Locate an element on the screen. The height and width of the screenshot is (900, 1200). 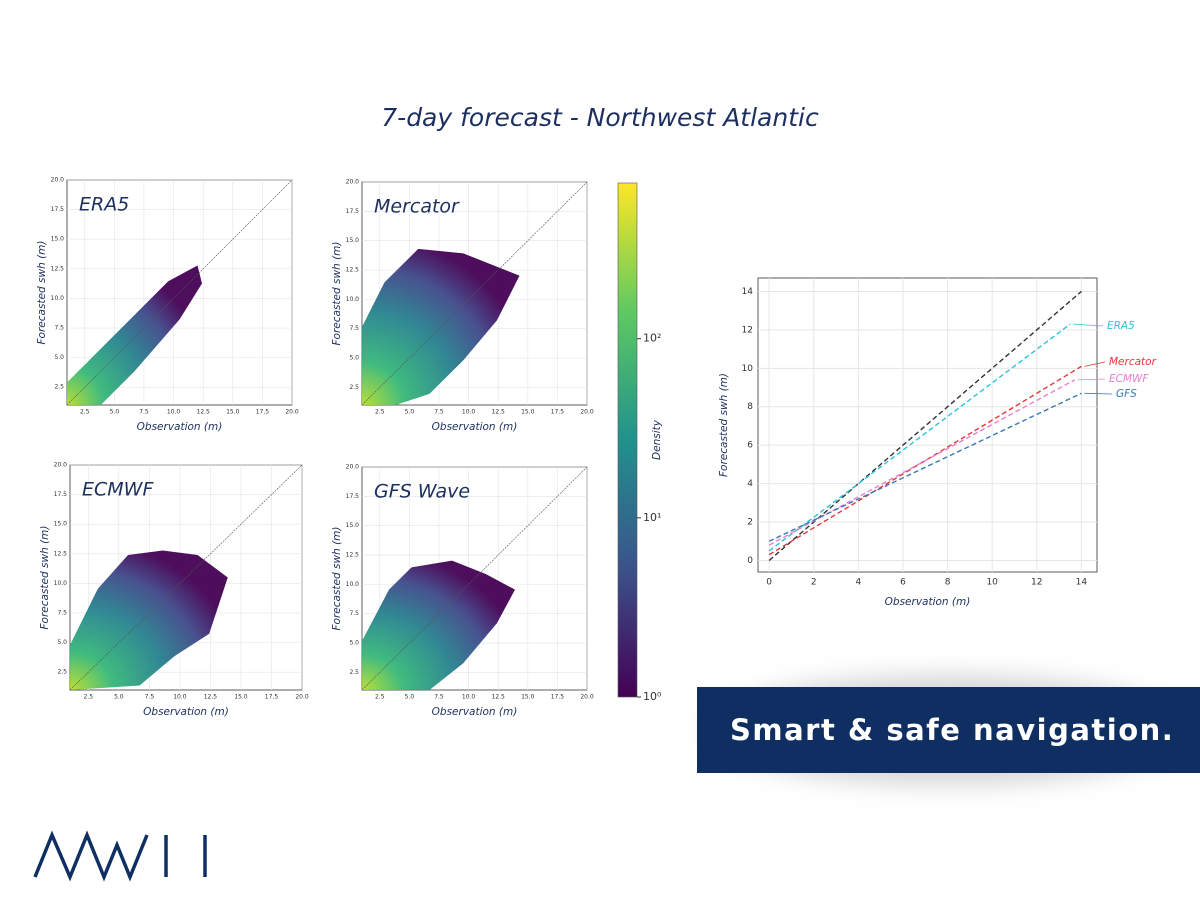
series-label: GFS is located at coordinates (1126, 394).